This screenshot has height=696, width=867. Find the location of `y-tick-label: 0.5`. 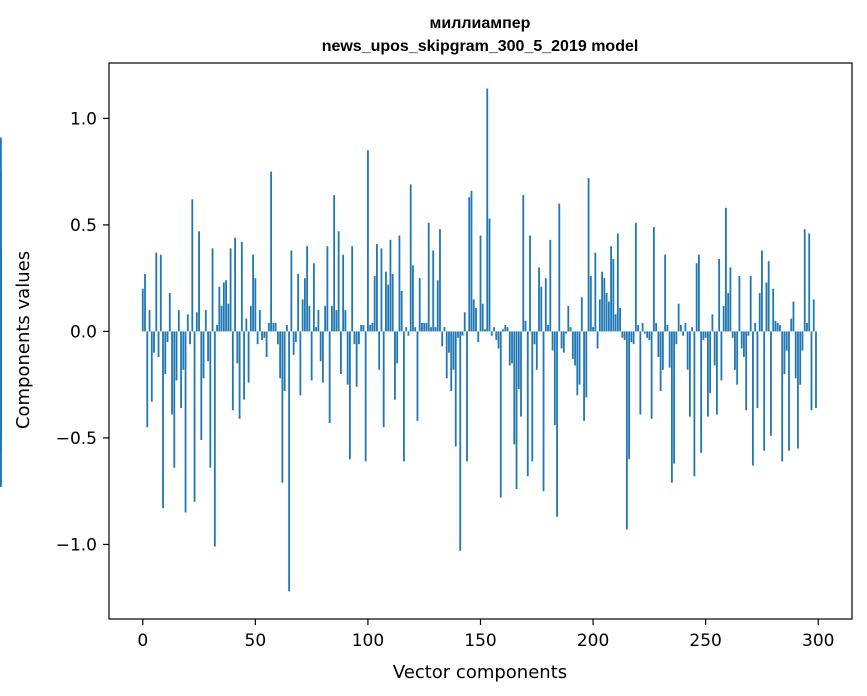

y-tick-label: 0.5 is located at coordinates (83, 226).